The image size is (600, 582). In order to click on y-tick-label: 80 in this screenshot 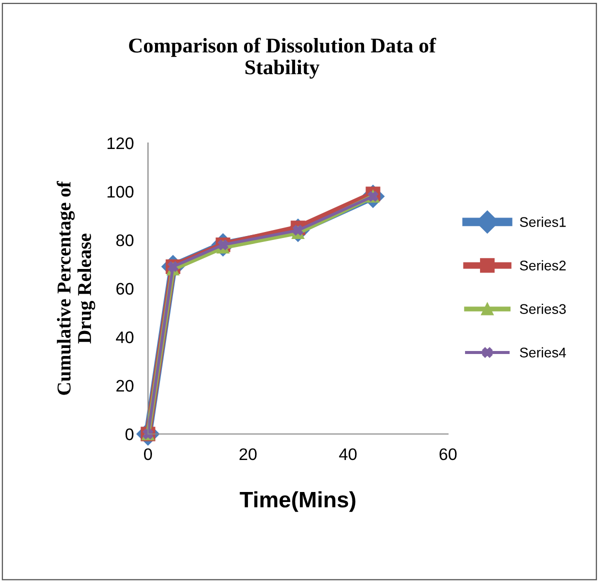, I will do `click(125, 240)`.